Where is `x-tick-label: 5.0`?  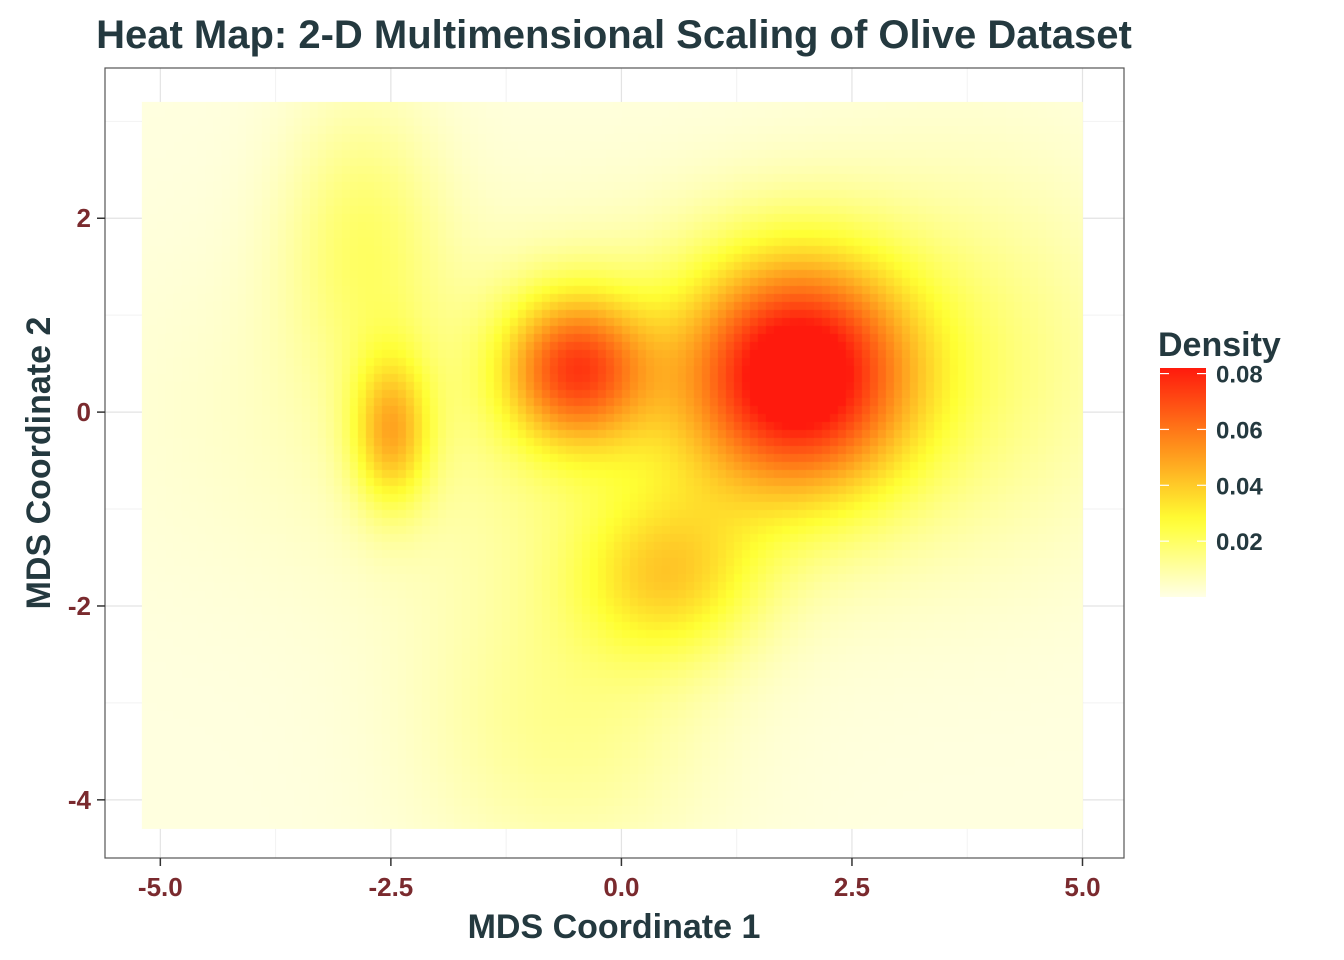 x-tick-label: 5.0 is located at coordinates (1082, 887).